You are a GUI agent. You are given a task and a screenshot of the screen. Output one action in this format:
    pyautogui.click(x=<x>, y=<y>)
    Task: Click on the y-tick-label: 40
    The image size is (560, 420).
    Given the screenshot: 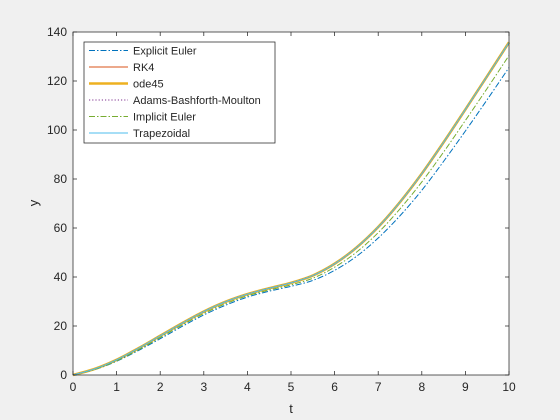 What is the action you would take?
    pyautogui.click(x=61, y=277)
    